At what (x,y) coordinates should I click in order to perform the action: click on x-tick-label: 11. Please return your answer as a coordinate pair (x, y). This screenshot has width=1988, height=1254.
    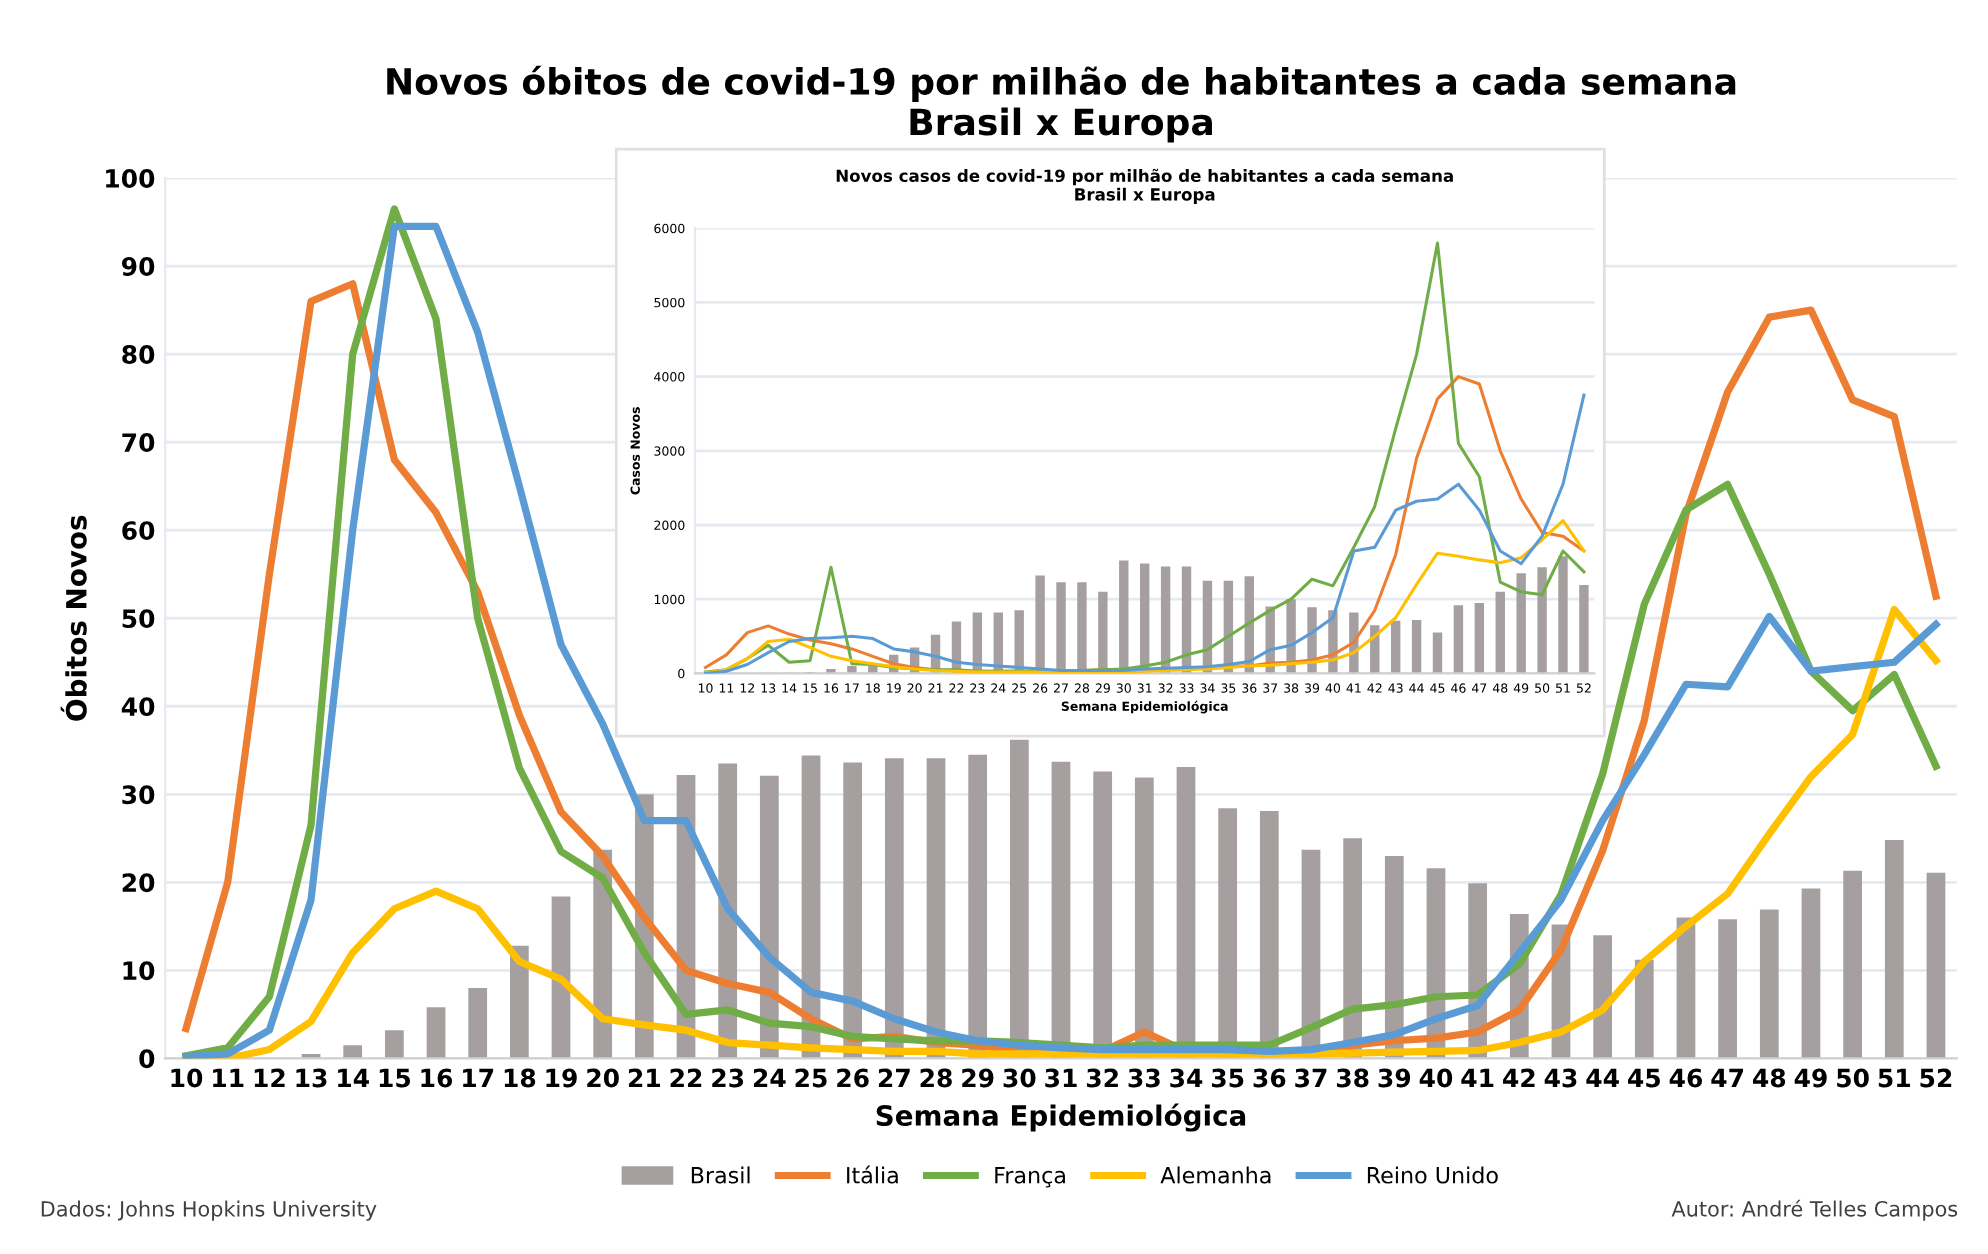
    Looking at the image, I should click on (228, 1078).